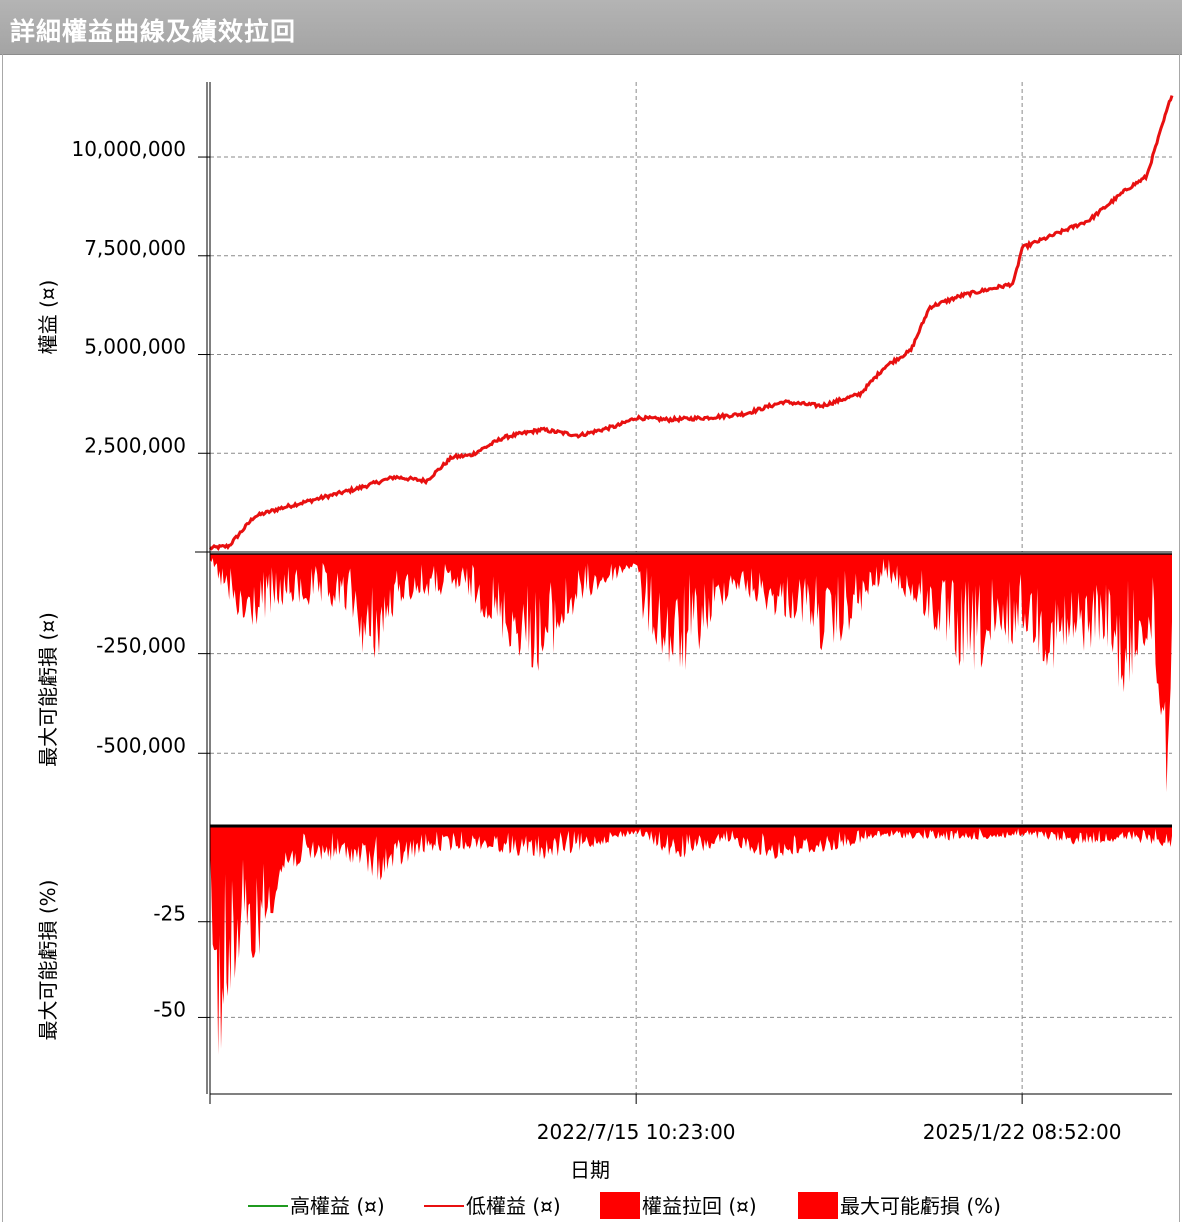 This screenshot has width=1182, height=1224. Describe the element at coordinates (128, 149) in the screenshot. I see `equity-tick-label: 10,000,000` at that location.